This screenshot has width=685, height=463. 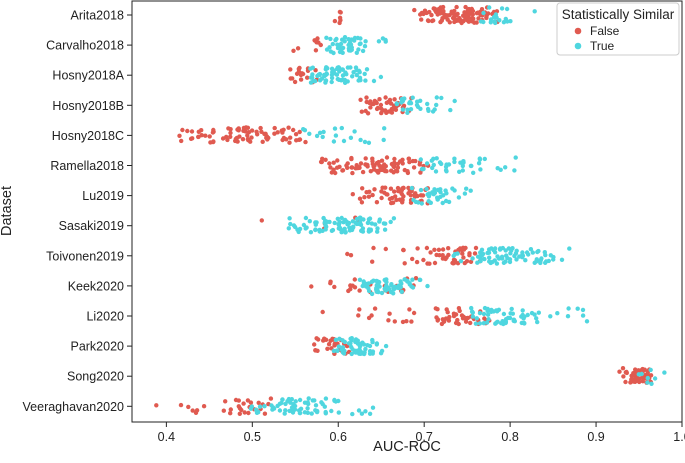 I want to click on x-tick-label: 0.7, so click(x=423, y=437).